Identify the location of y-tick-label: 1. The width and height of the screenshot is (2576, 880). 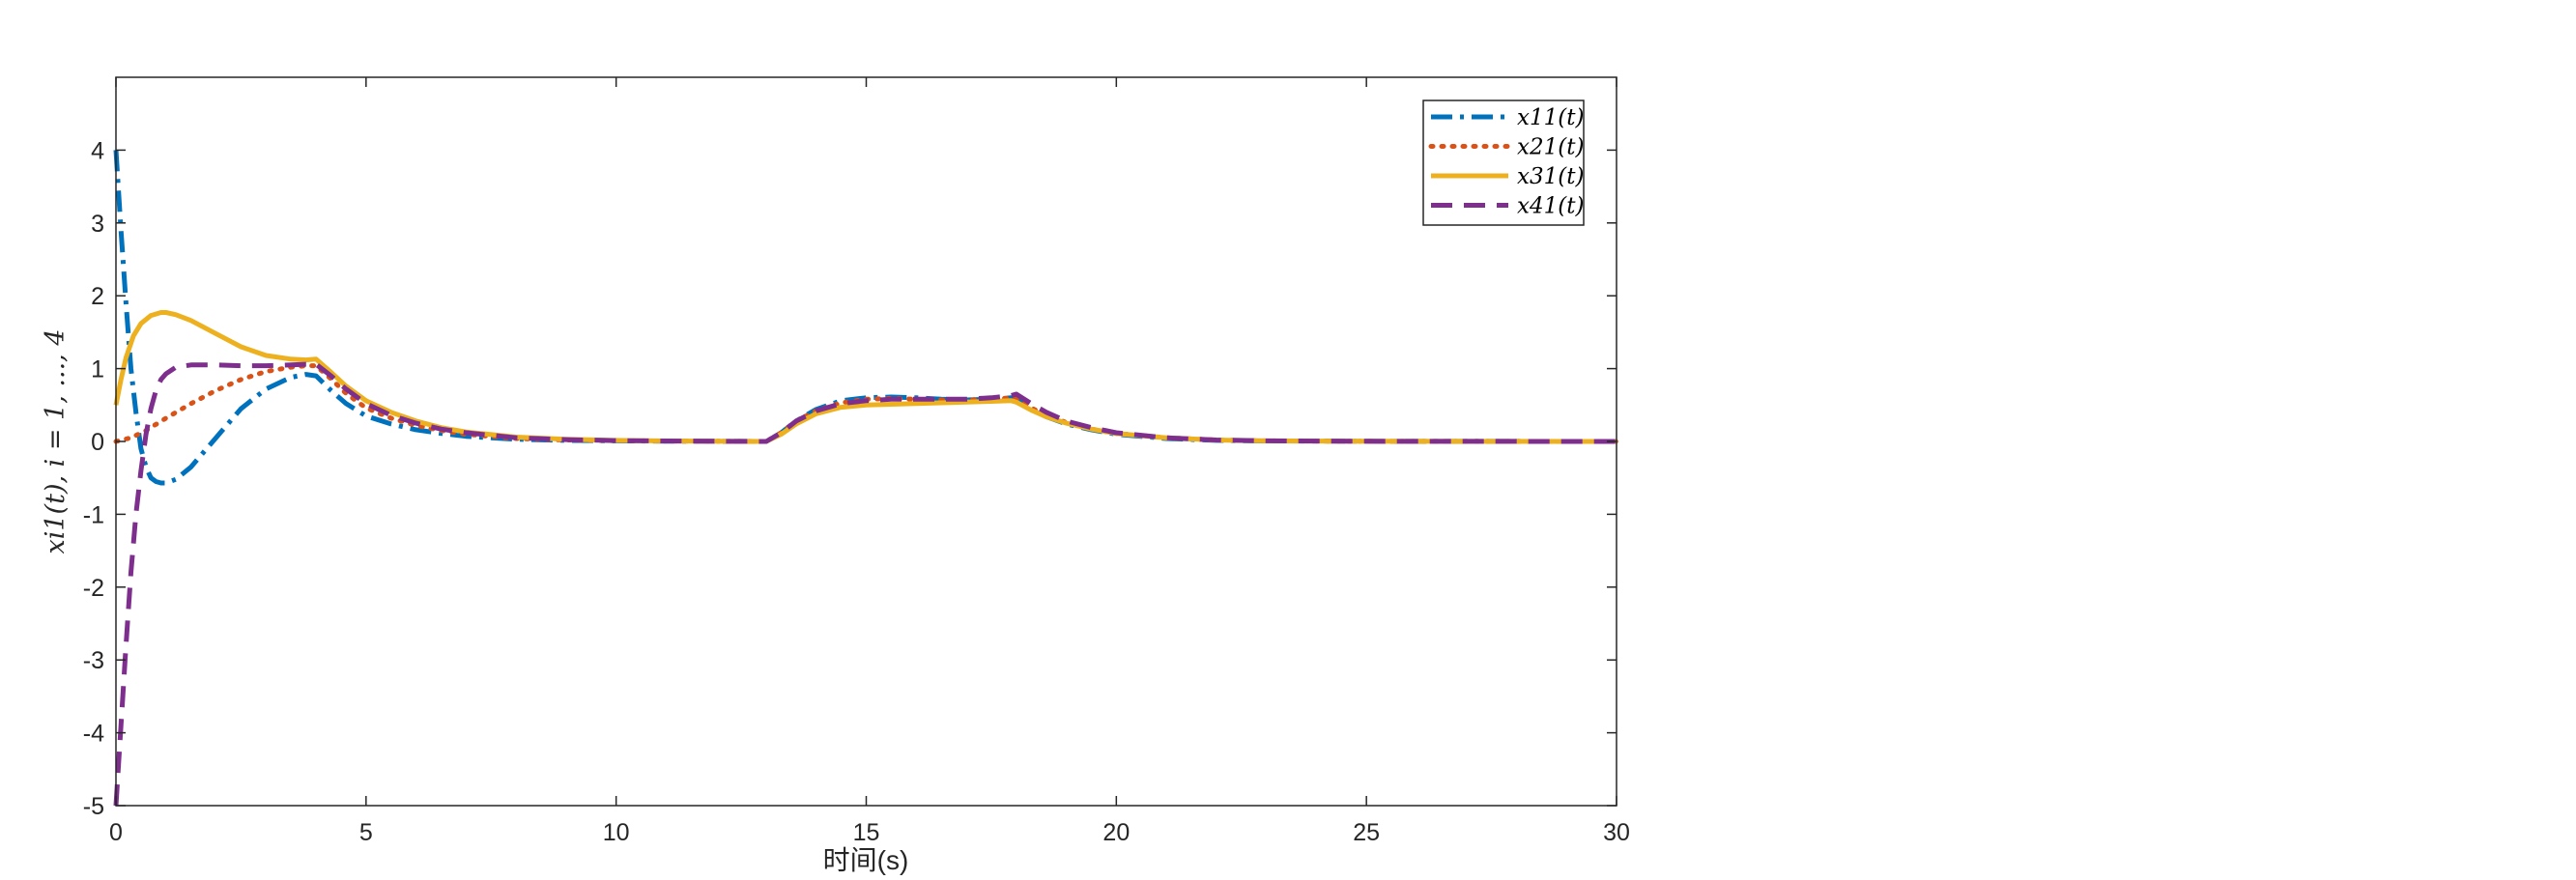
(98, 369).